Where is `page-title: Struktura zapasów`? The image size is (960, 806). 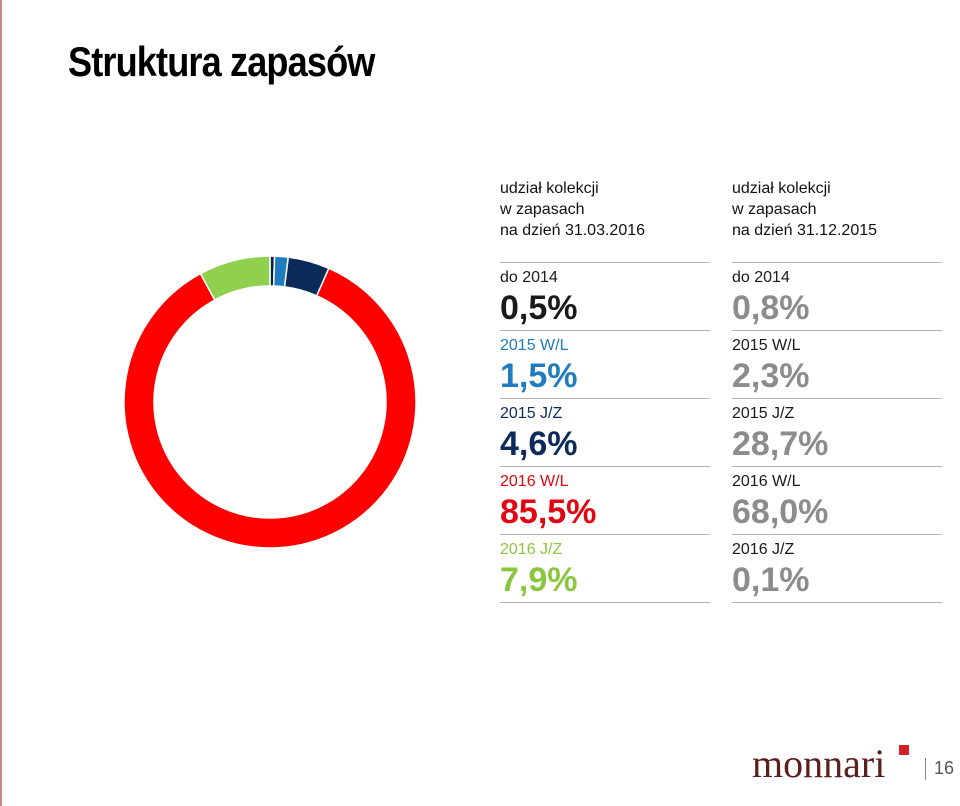 page-title: Struktura zapasów is located at coordinates (221, 61).